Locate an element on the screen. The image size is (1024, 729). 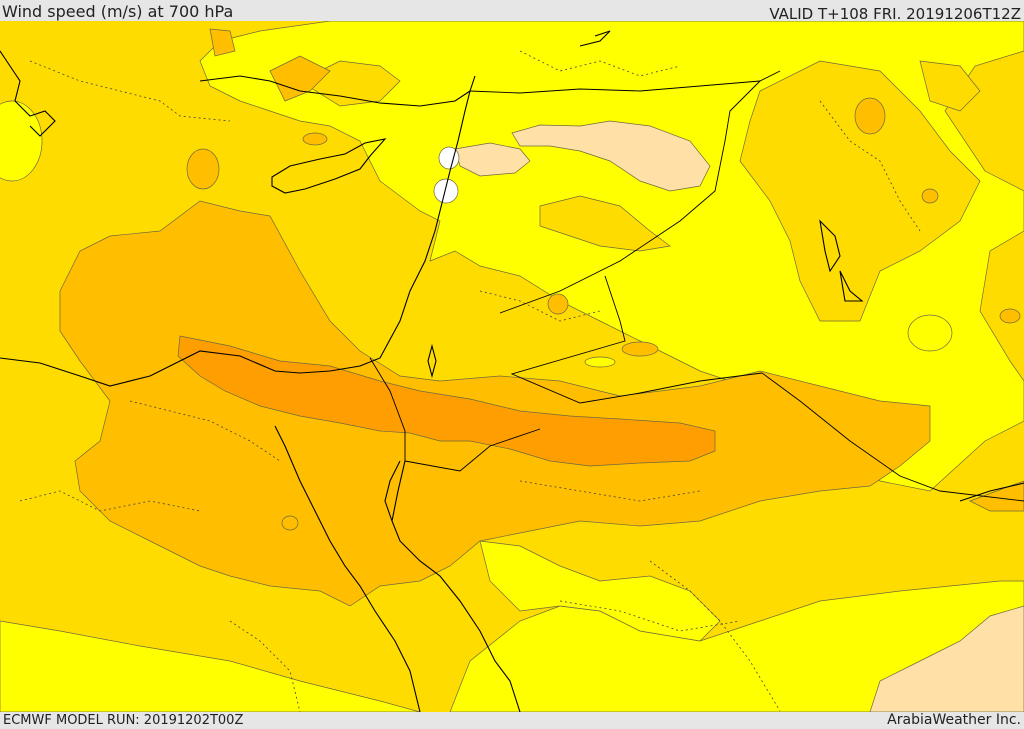
model-run: ECMWF MODEL RUN: 20191202T00Z is located at coordinates (123, 720).